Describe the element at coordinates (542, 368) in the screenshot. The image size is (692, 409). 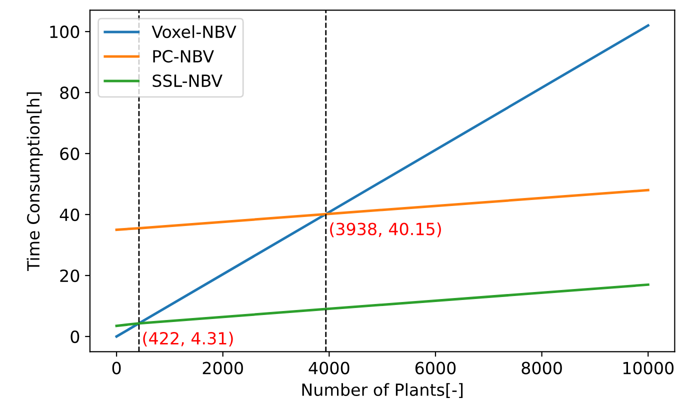
I see `x-tick-label: 8000` at that location.